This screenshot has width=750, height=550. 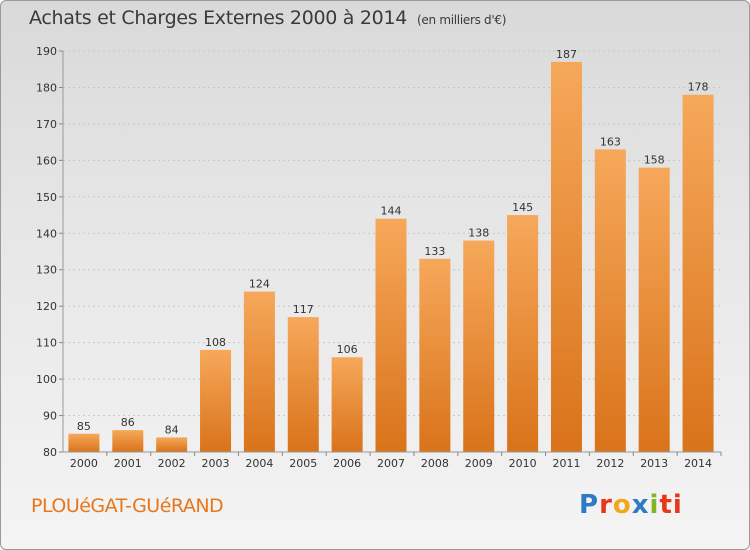 What do you see at coordinates (46, 87) in the screenshot?
I see `y-tick-label: 180` at bounding box center [46, 87].